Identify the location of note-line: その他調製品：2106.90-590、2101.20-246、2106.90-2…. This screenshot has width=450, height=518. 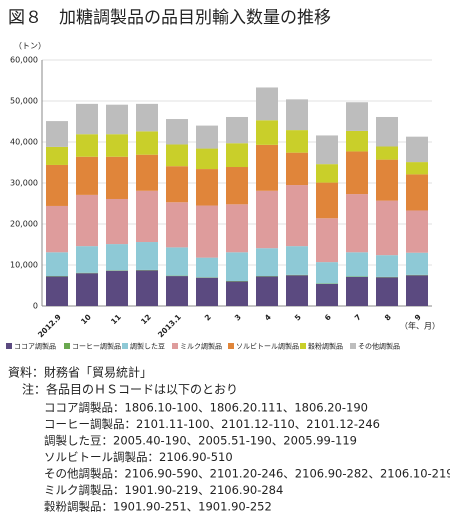
(247, 474).